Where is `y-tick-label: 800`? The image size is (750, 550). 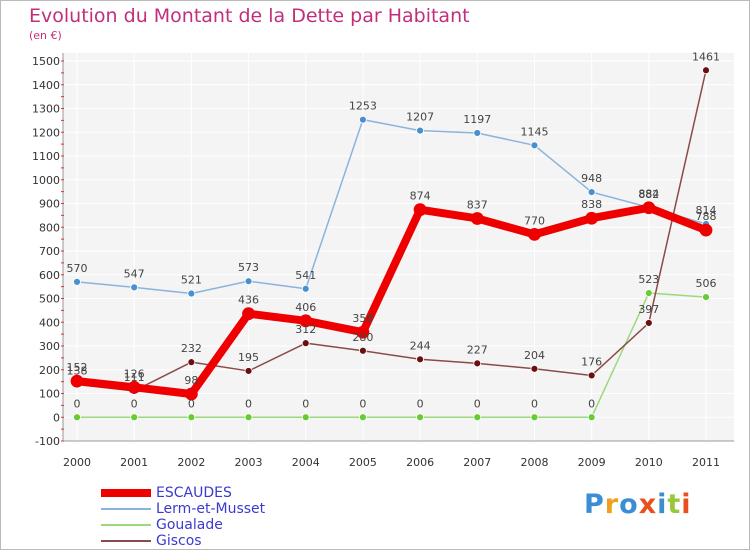 y-tick-label: 800 is located at coordinates (49, 227).